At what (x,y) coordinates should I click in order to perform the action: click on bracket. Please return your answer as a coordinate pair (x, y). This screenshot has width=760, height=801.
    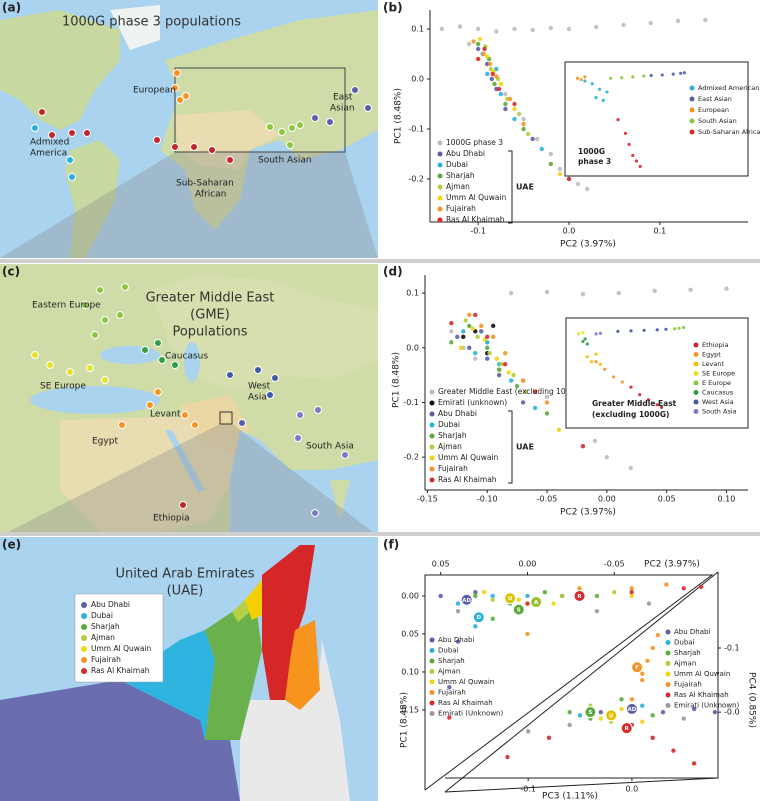
    Looking at the image, I should click on (510, 187).